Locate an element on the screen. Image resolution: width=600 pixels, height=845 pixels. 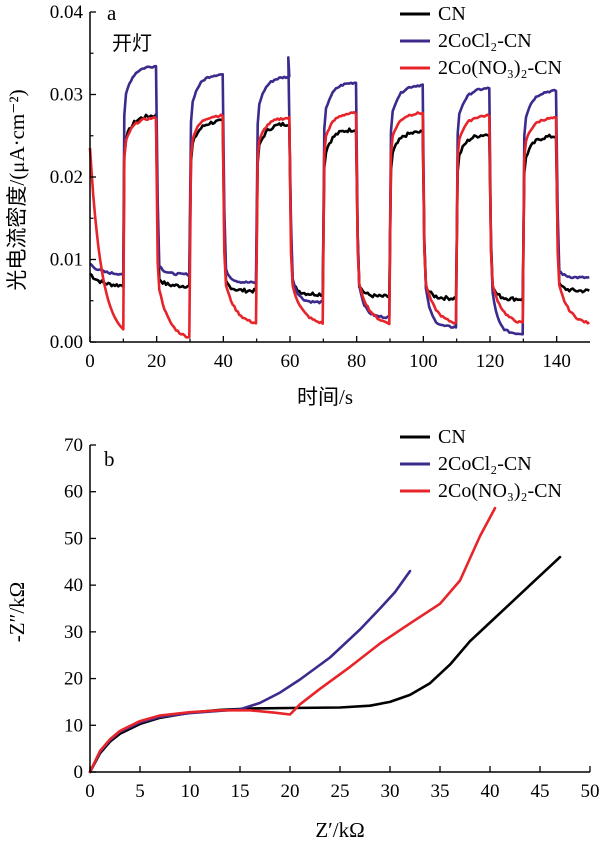
panel-a-x-tick-label: 100 is located at coordinates (423, 361).